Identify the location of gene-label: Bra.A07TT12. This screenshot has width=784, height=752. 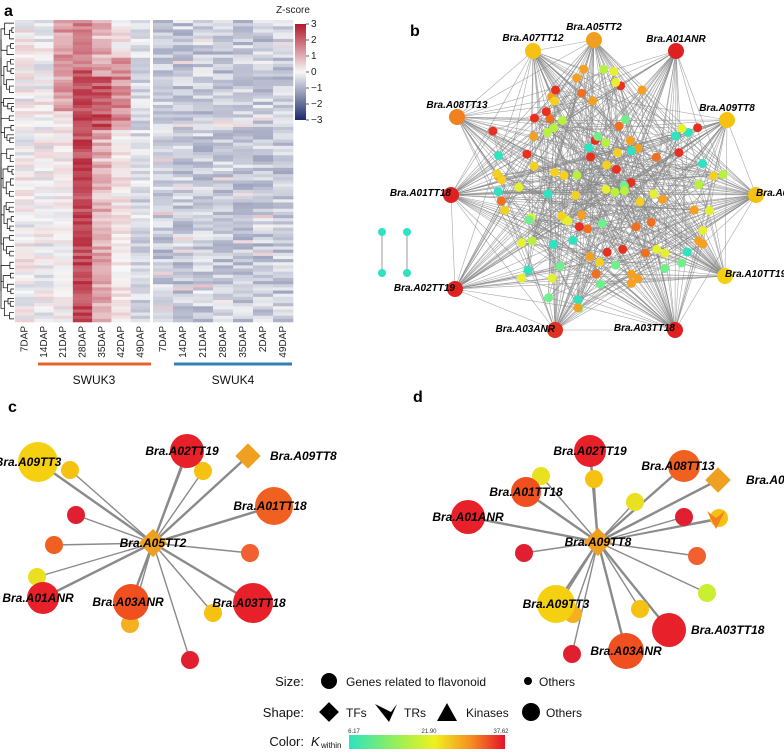
(533, 38).